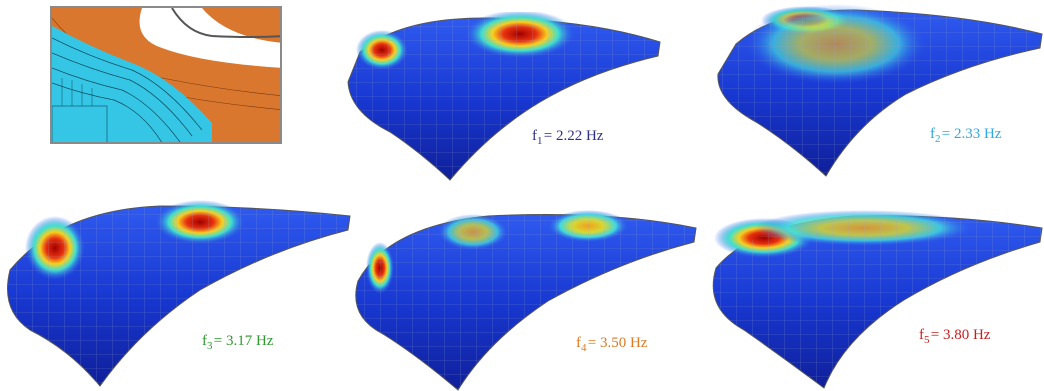  Describe the element at coordinates (966, 135) in the screenshot. I see `frequency-label-2: f2 = 2.33 Hz` at that location.